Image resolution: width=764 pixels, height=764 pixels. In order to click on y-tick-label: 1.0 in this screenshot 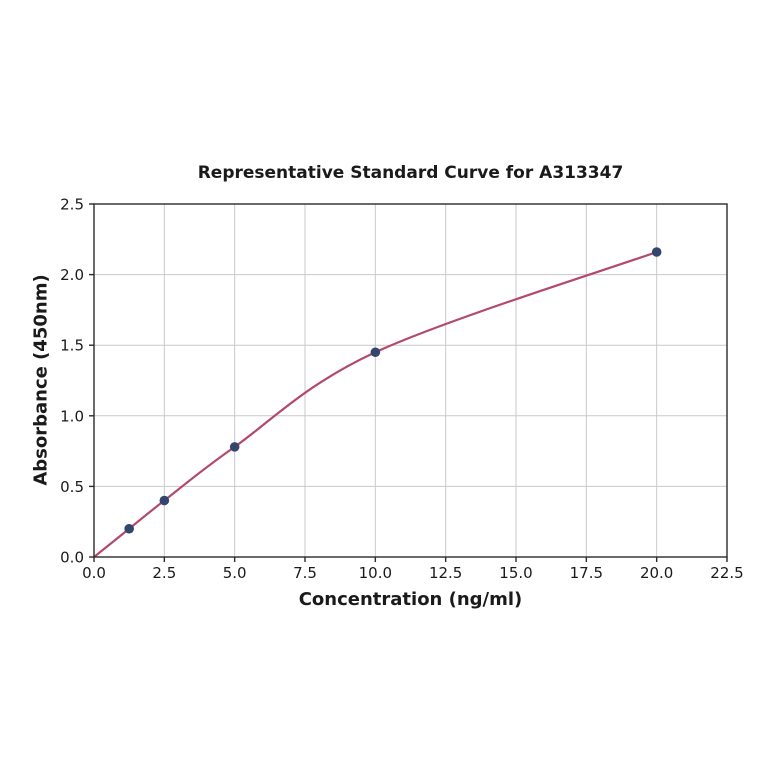, I will do `click(72, 416)`.